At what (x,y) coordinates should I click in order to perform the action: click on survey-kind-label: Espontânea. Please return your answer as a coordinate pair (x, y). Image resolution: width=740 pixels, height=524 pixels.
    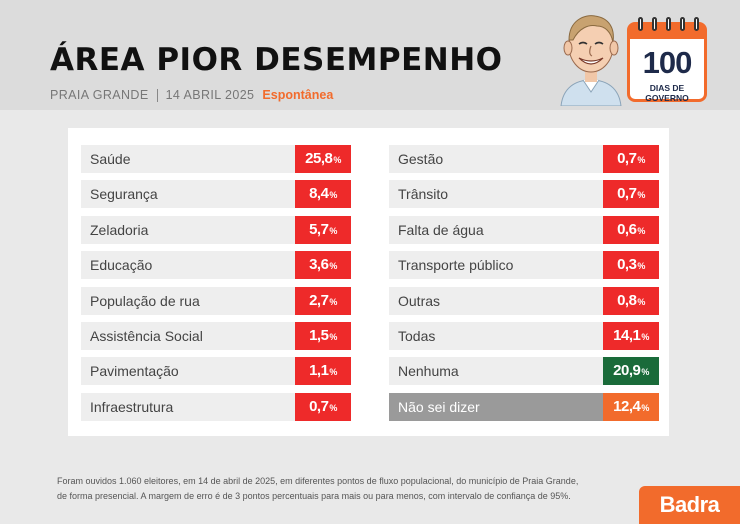
    Looking at the image, I should click on (298, 95).